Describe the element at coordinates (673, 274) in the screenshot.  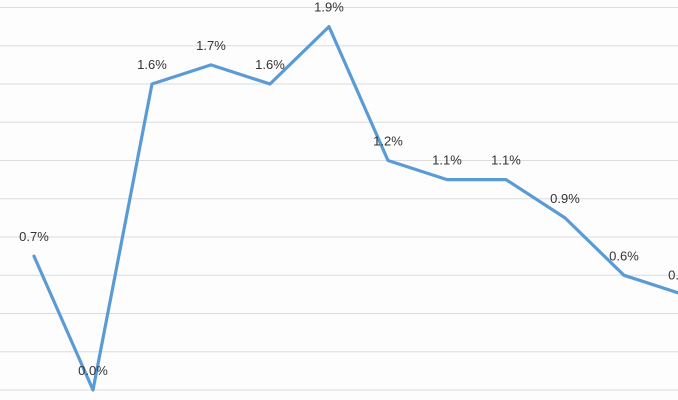
I see `data-label: 0.5%` at that location.